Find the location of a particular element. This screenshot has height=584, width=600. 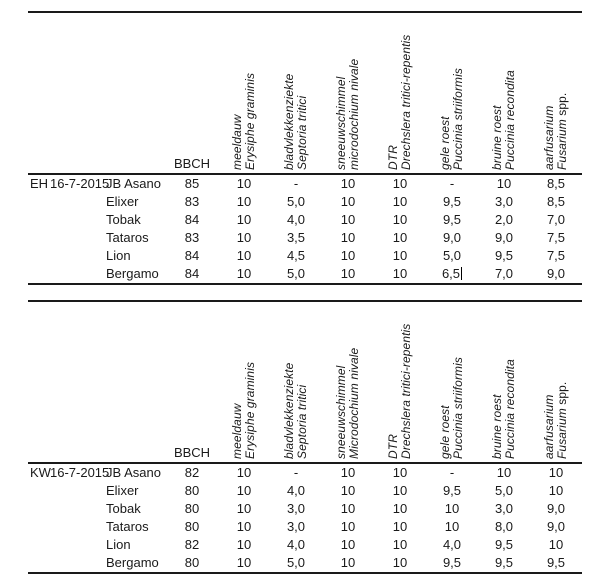

cell-value: 4,5 is located at coordinates (296, 255).